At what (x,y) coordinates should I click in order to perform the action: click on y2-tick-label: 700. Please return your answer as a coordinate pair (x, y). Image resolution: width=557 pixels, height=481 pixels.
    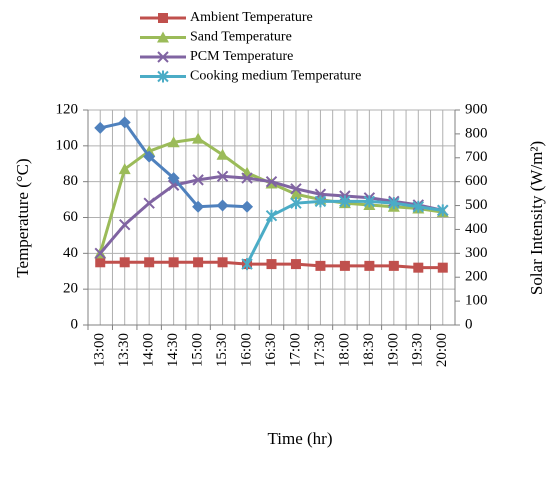
    Looking at the image, I should click on (476, 157).